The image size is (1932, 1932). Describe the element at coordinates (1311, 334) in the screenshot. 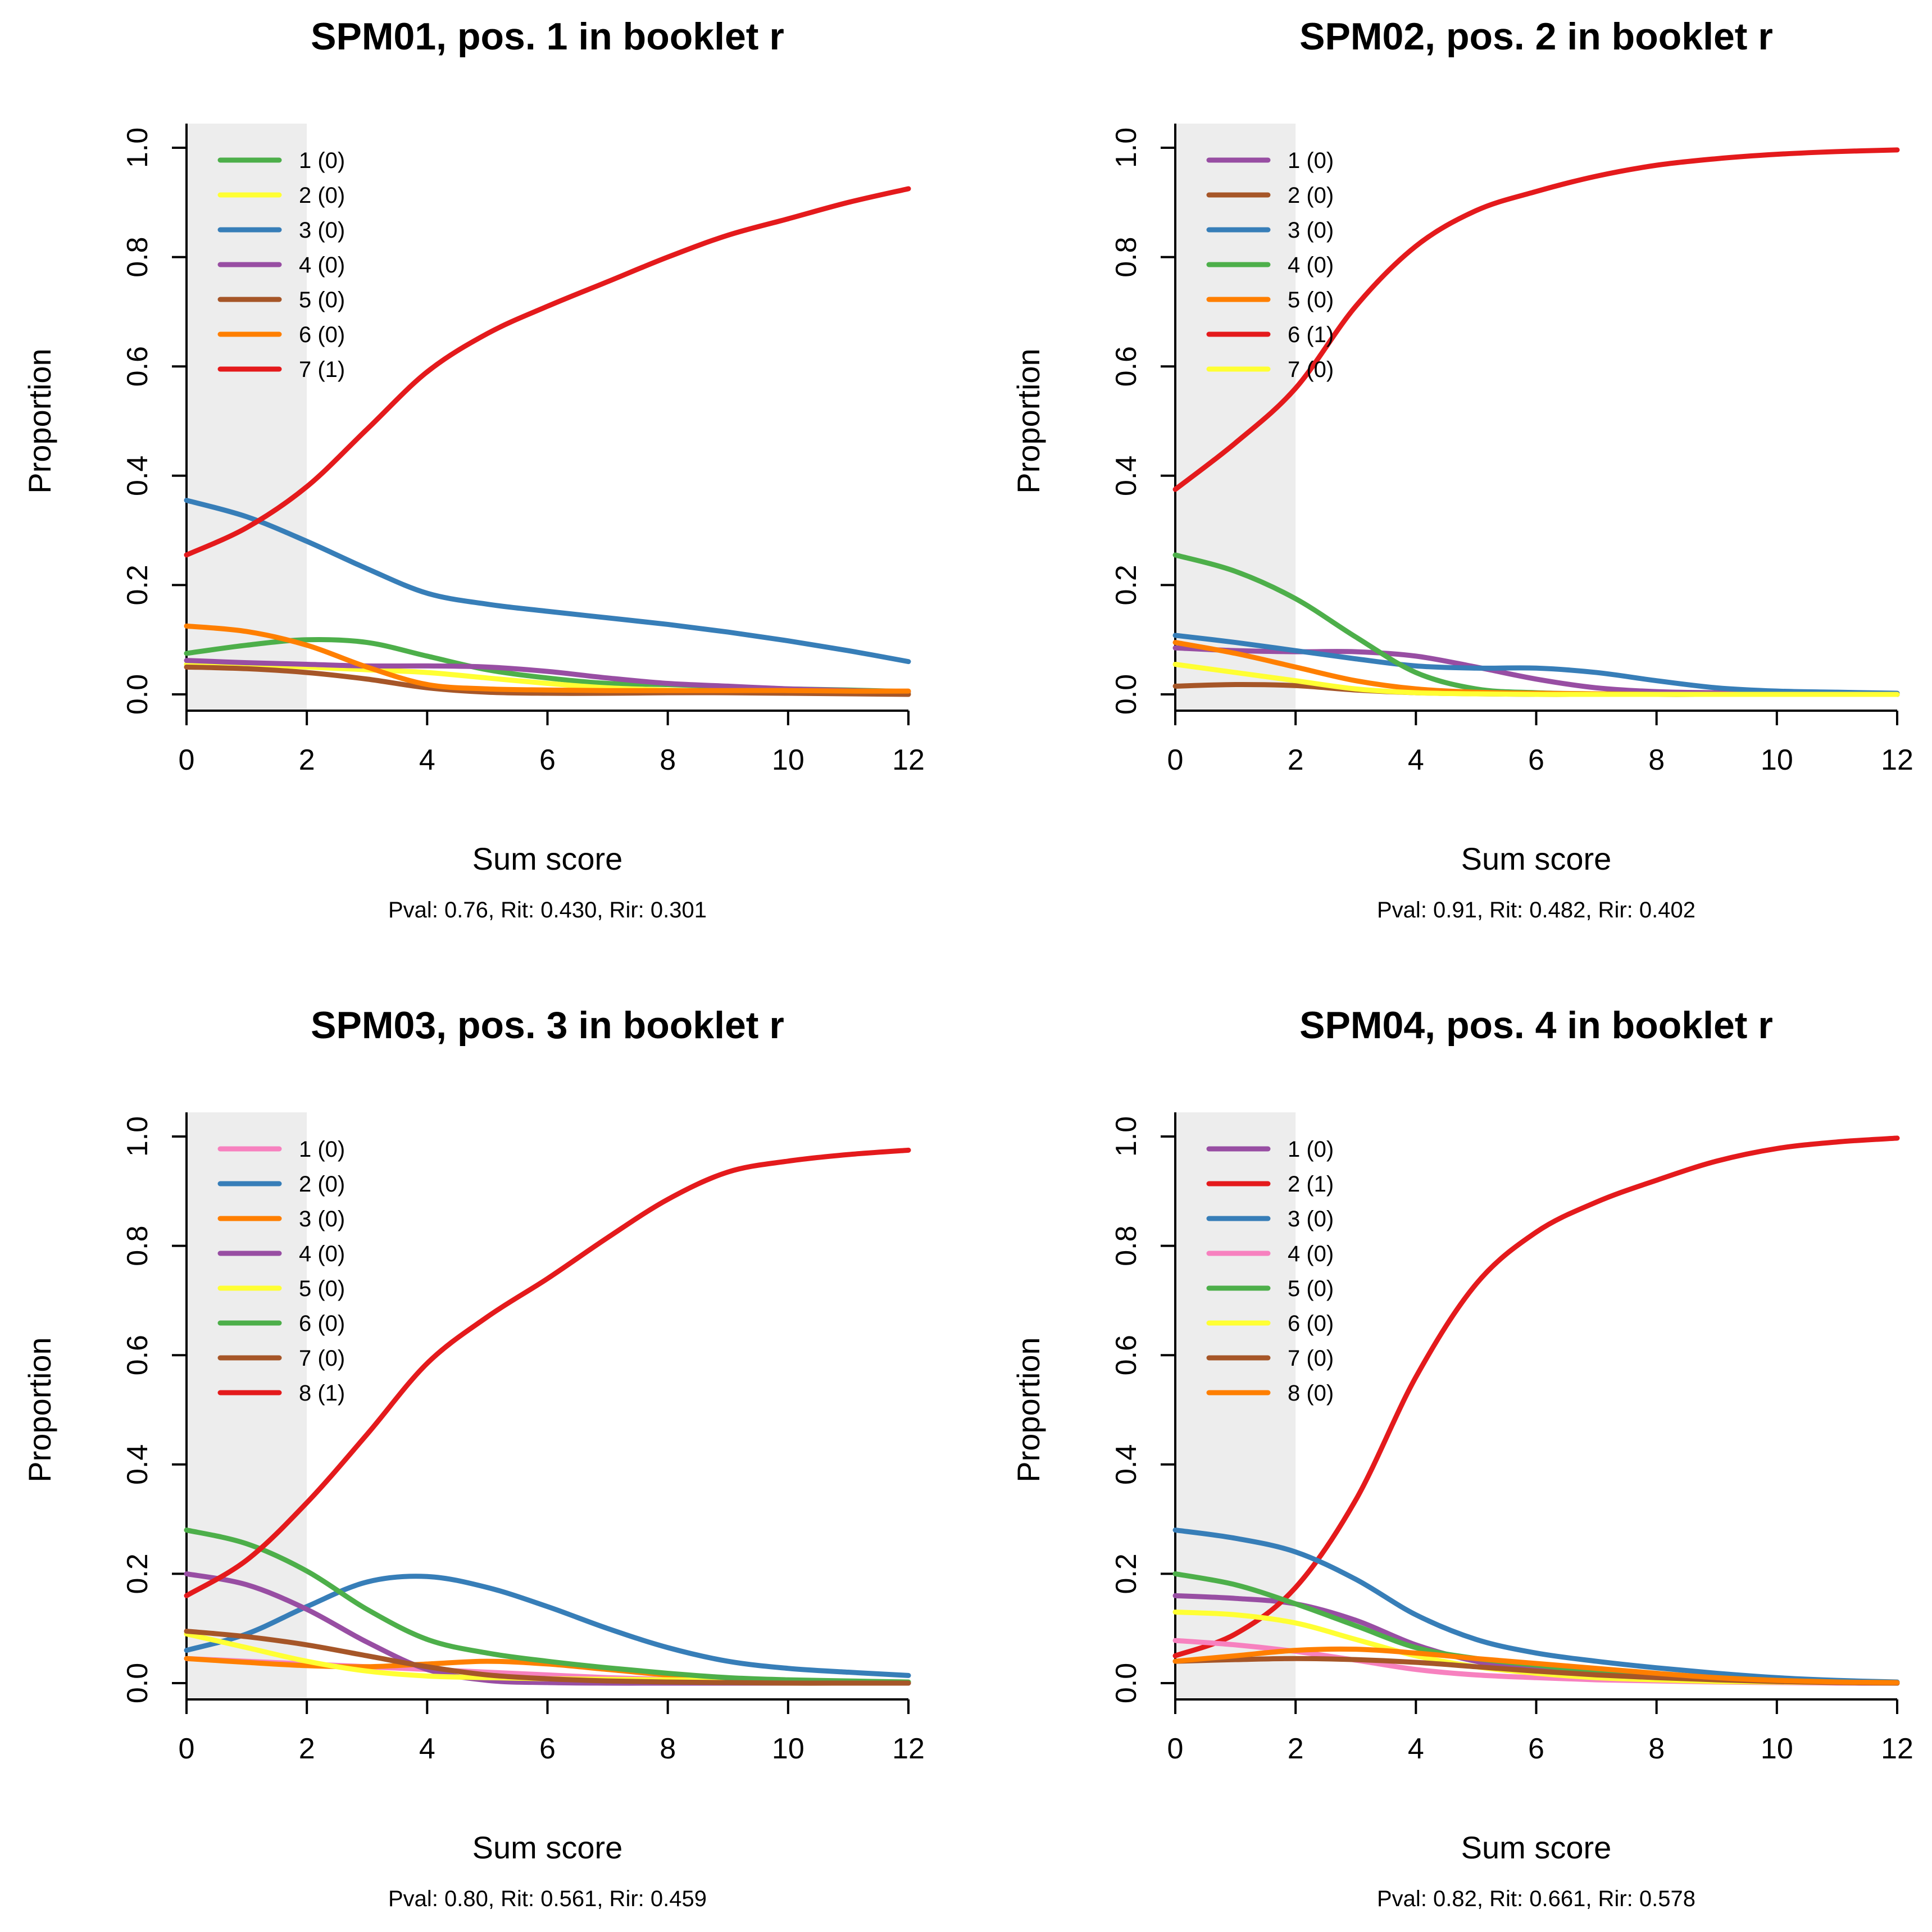

I see `legend-entry: 6 (1)` at that location.